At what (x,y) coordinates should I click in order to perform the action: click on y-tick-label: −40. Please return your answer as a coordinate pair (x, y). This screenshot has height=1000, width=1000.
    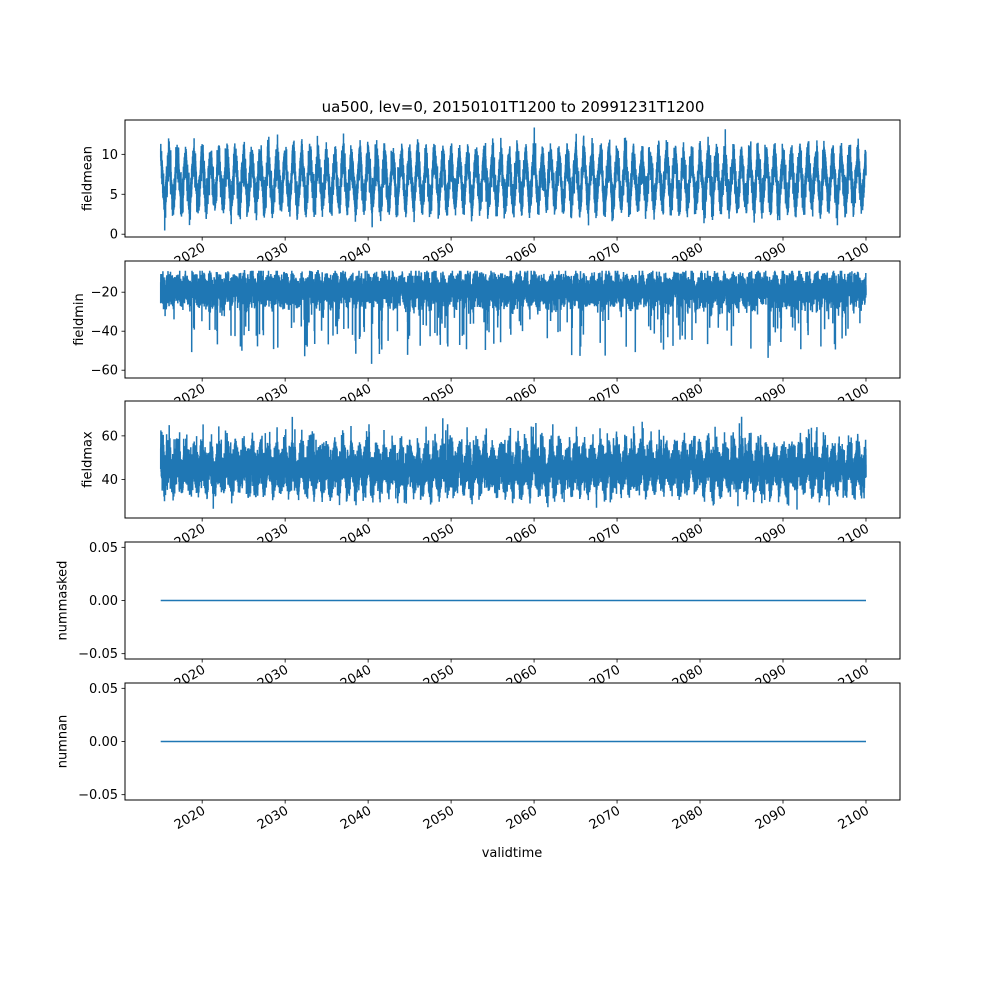
    Looking at the image, I should click on (104, 332).